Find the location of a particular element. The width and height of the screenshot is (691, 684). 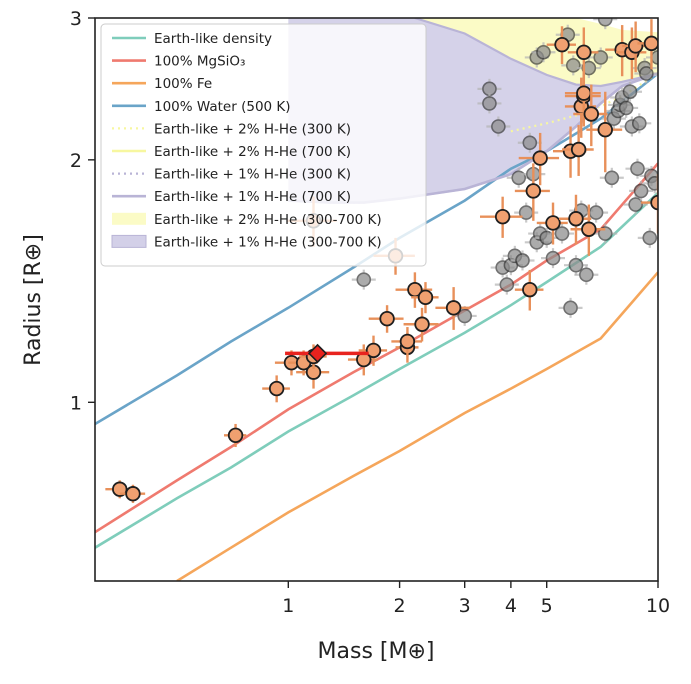

legend-entry: 100% Fe is located at coordinates (162, 84).